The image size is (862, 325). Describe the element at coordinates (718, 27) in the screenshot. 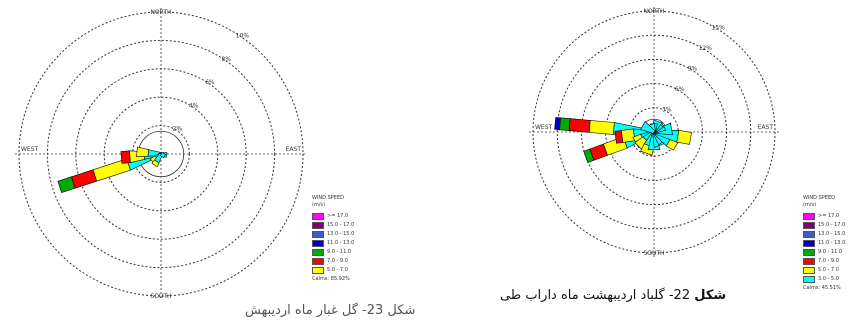

I see `ring-label-4: 15%` at that location.